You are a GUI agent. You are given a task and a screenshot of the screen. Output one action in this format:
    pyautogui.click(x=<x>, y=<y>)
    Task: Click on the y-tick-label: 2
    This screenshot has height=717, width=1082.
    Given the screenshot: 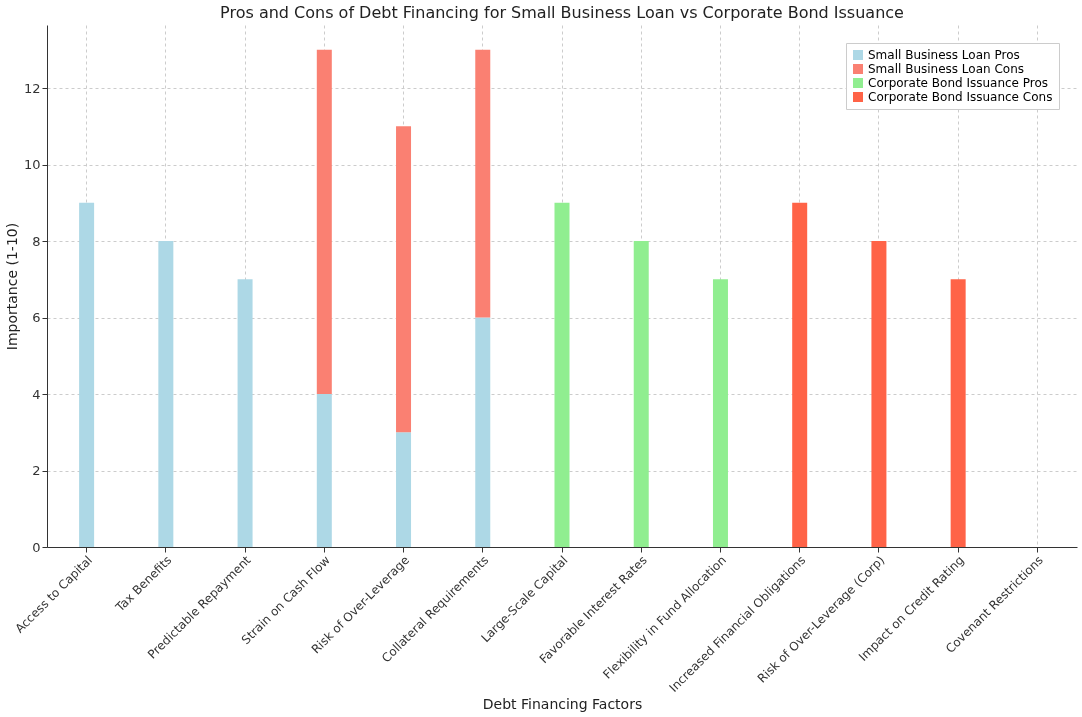 What is the action you would take?
    pyautogui.click(x=36, y=471)
    